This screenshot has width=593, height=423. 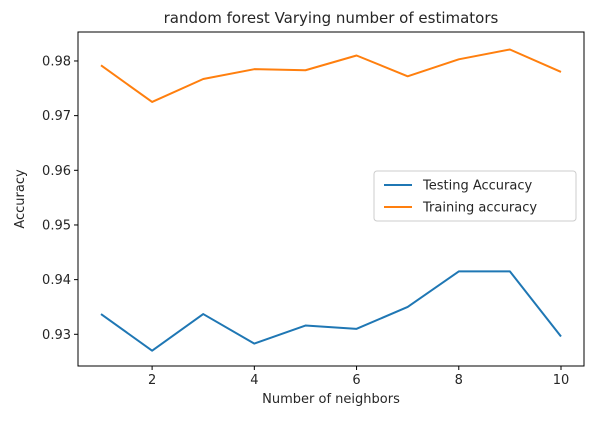 What do you see at coordinates (60, 198) in the screenshot?
I see `y-axis: 0.93 0.94 0.95 0.96 0.97 0.98` at bounding box center [60, 198].